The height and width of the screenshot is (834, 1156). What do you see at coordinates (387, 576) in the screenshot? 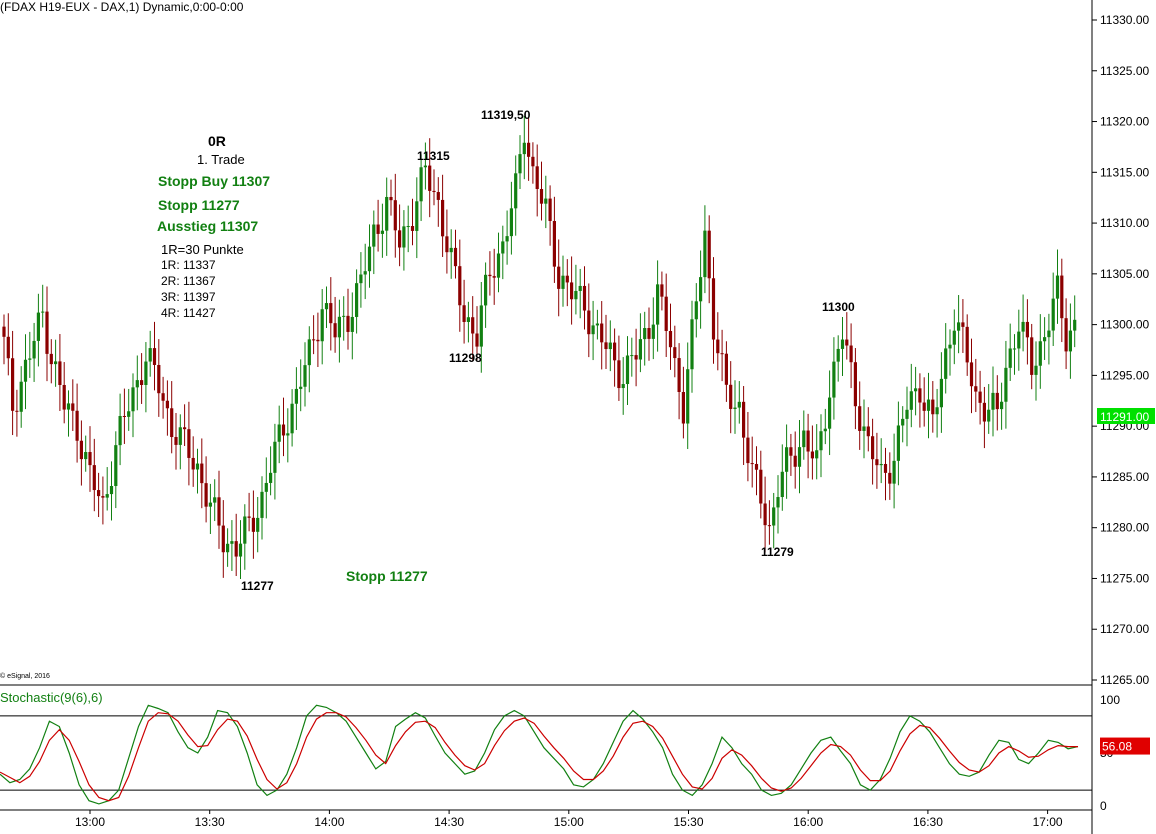
I see `annotation-stopp-low: Stopp 11277` at bounding box center [387, 576].